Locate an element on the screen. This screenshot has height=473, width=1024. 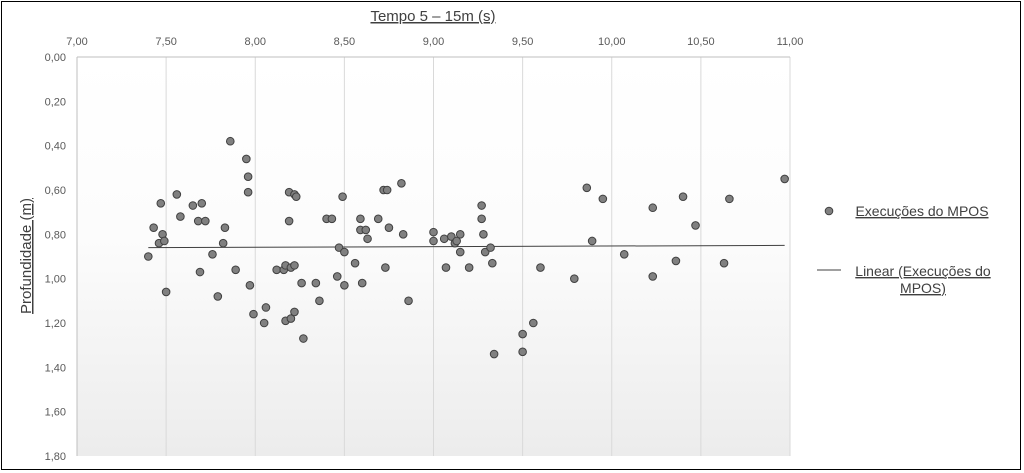
y-tick-label: 1,60 is located at coordinates (55, 413).